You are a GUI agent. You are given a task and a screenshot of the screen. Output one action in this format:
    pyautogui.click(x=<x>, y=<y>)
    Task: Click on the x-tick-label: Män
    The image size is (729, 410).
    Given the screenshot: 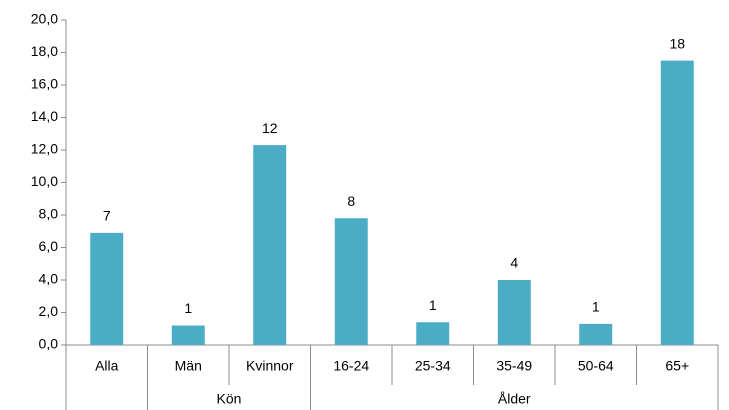 What is the action you would take?
    pyautogui.click(x=188, y=366)
    